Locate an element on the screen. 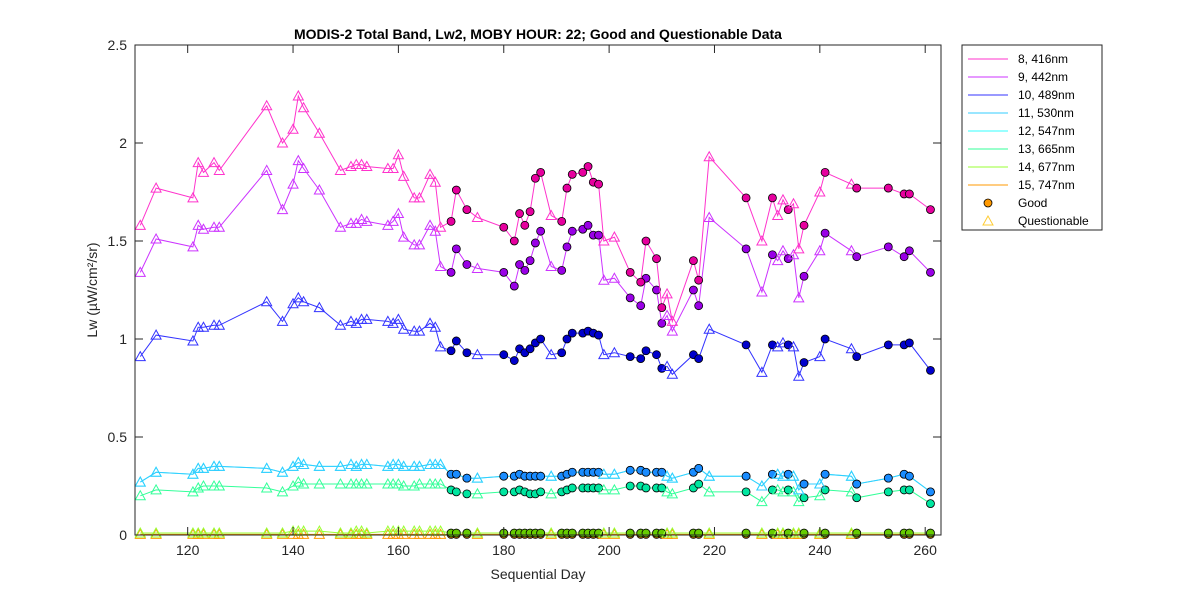 Image resolution: width=1200 pixels, height=600 pixels. y-tick-label: 2 is located at coordinates (123, 143).